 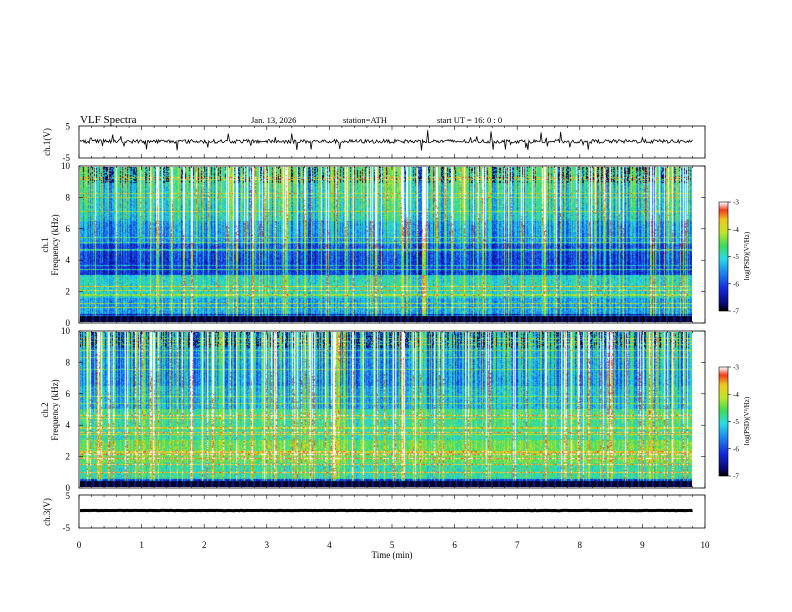 I want to click on x-axis-tick-labels: 0 1 2 3 4 5 6 7 8 9 10, so click(x=393, y=545).